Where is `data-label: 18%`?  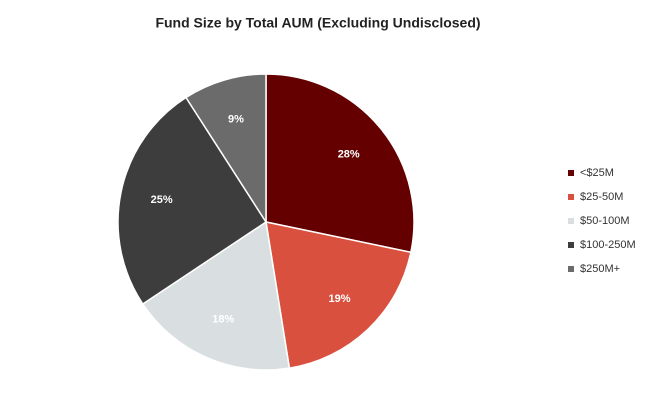
data-label: 18% is located at coordinates (223, 320).